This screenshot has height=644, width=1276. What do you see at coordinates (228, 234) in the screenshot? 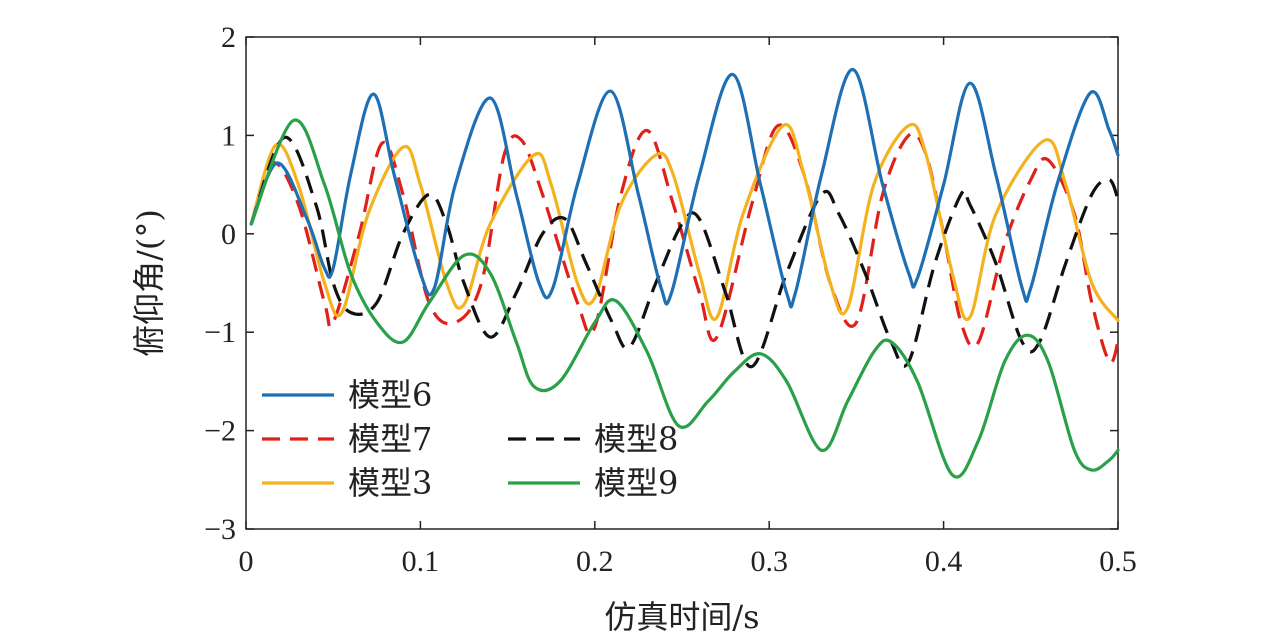
I see `y-tick-label: 0` at bounding box center [228, 234].